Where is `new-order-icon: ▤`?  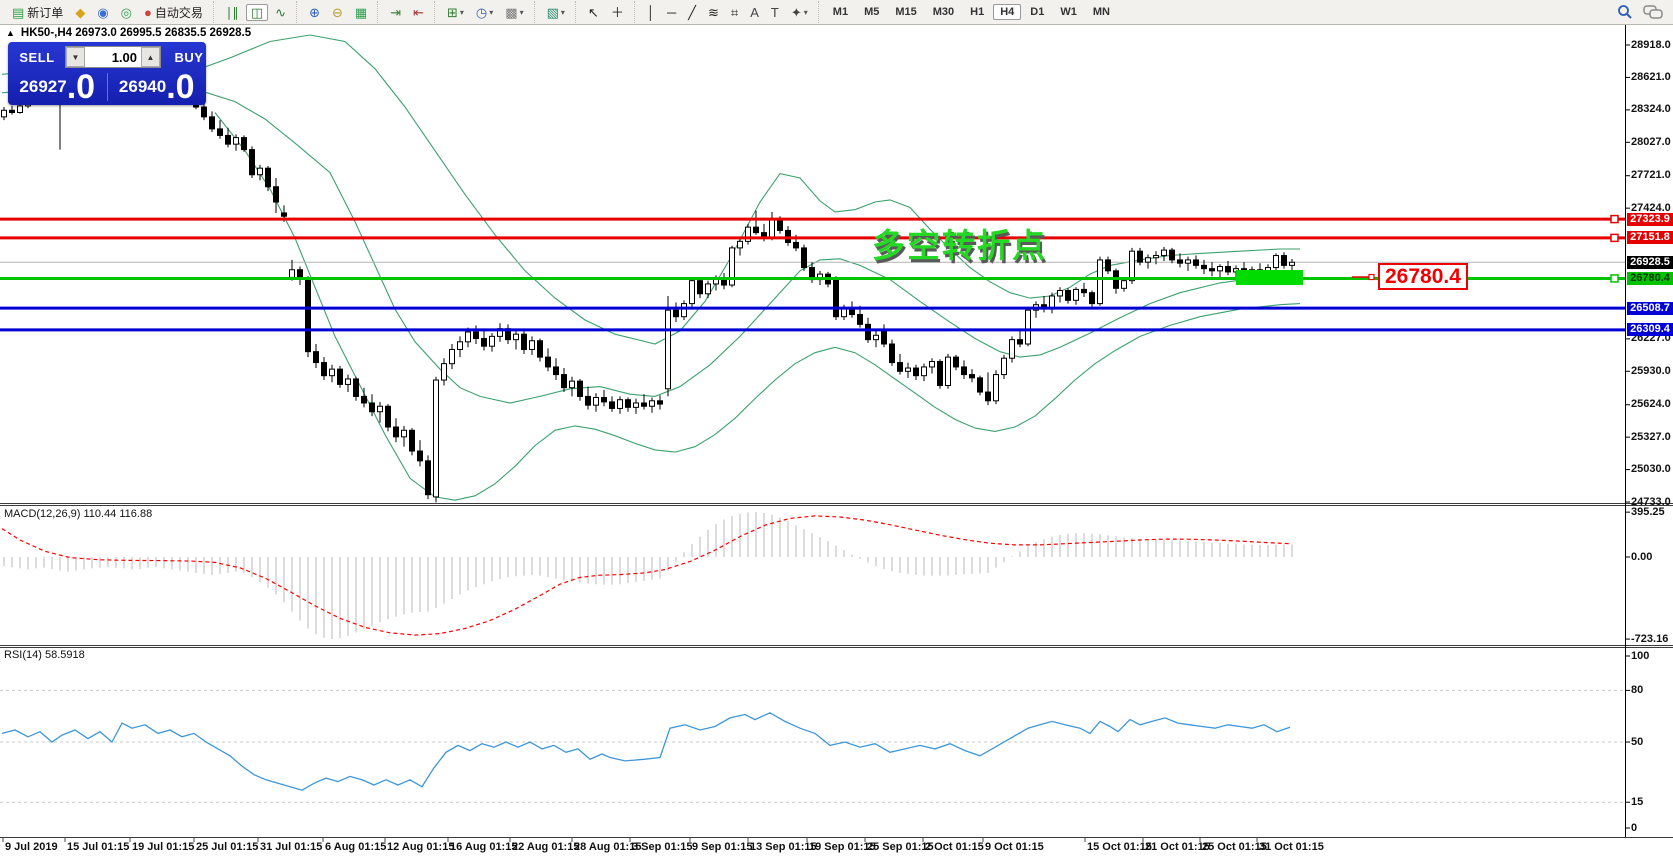
new-order-icon: ▤ is located at coordinates (18, 12).